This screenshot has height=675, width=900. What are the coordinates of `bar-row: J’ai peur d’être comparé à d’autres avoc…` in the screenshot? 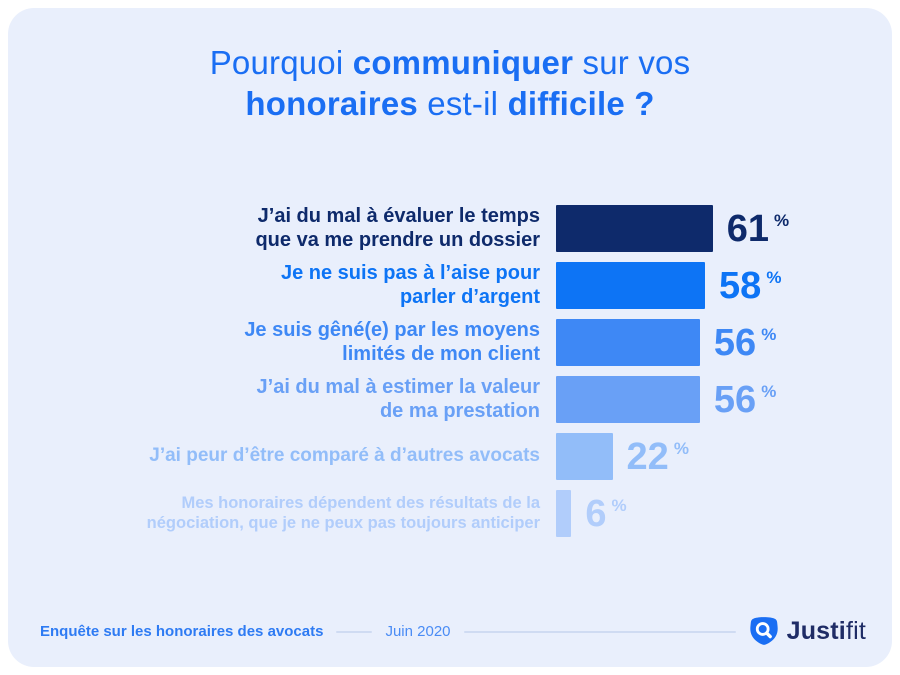 It's located at (450, 456).